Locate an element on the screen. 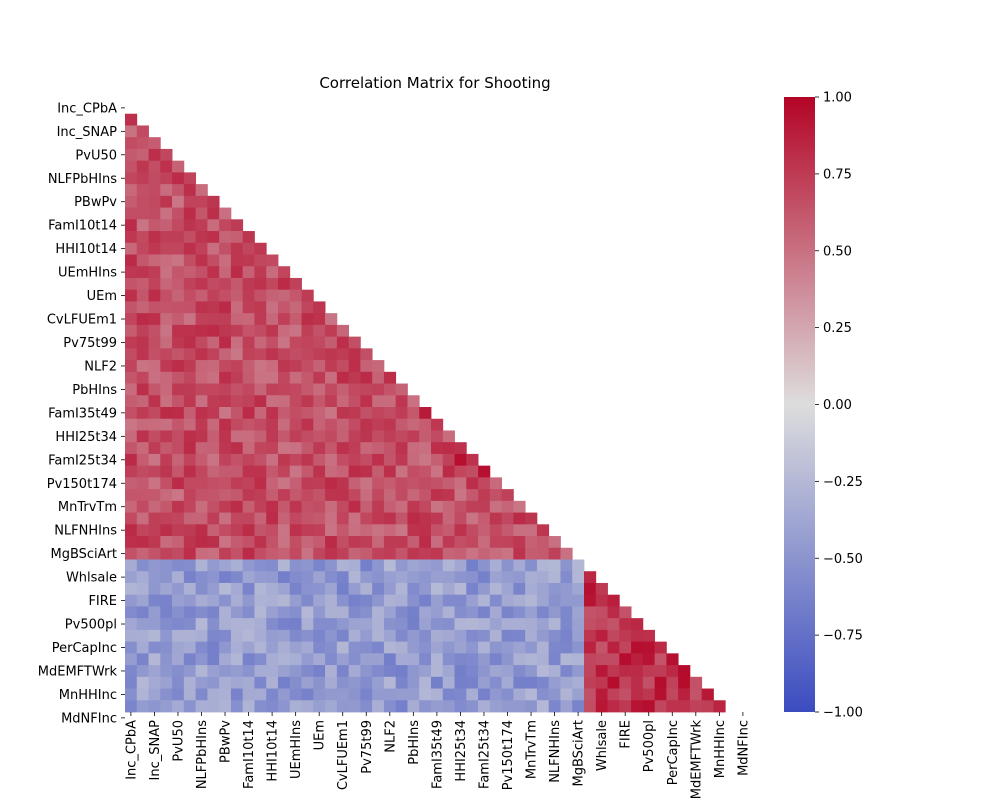 This screenshot has width=1000, height=800. x-tick-label: UEm is located at coordinates (320, 735).